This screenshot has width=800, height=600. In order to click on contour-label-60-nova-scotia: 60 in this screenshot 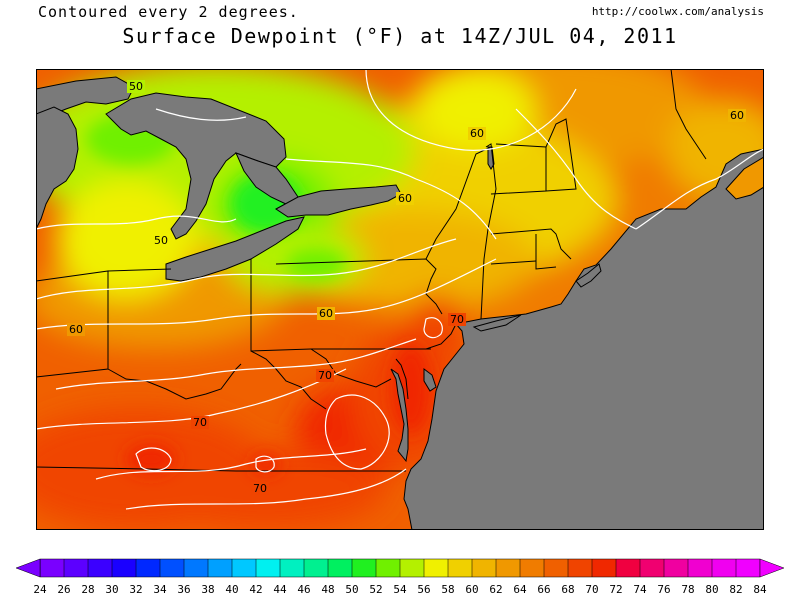, I will do `click(737, 115)`.